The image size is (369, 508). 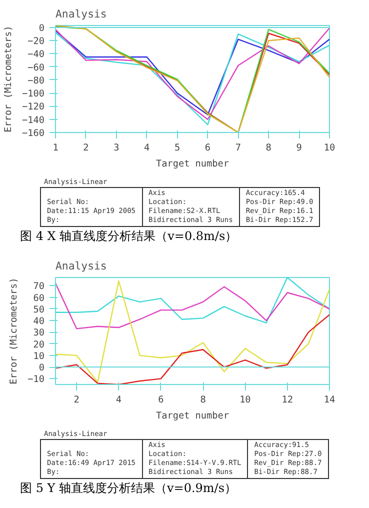 I want to click on y-tick-label: 40, so click(x=39, y=322).